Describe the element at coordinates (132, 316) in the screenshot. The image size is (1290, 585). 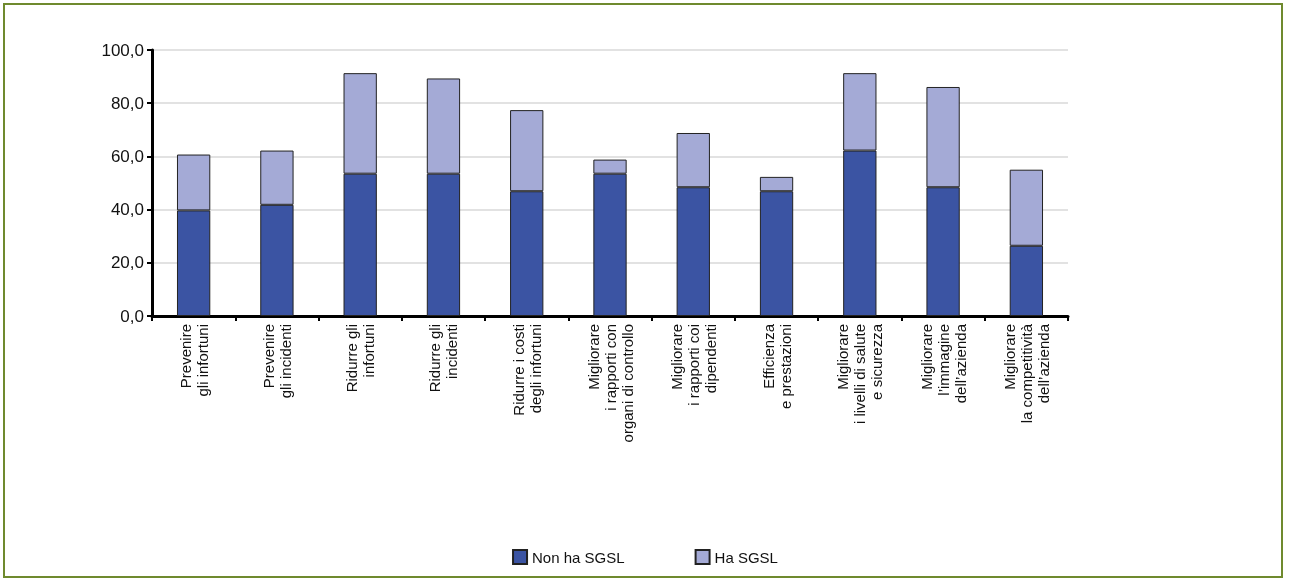
I see `y-tick-label: 0,0` at that location.